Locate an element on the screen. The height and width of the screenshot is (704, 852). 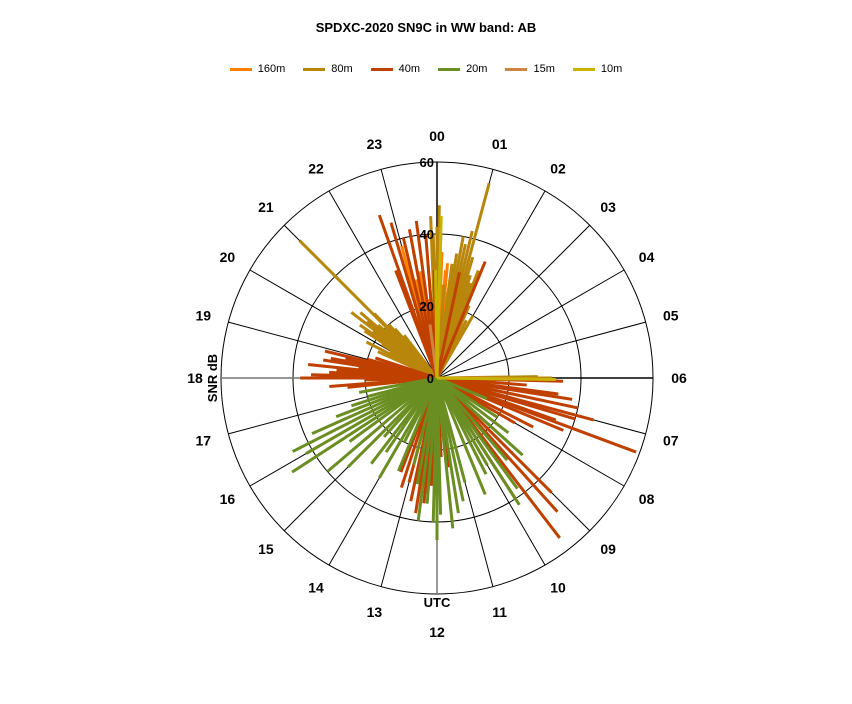
hour-label: 14 is located at coordinates (316, 588).